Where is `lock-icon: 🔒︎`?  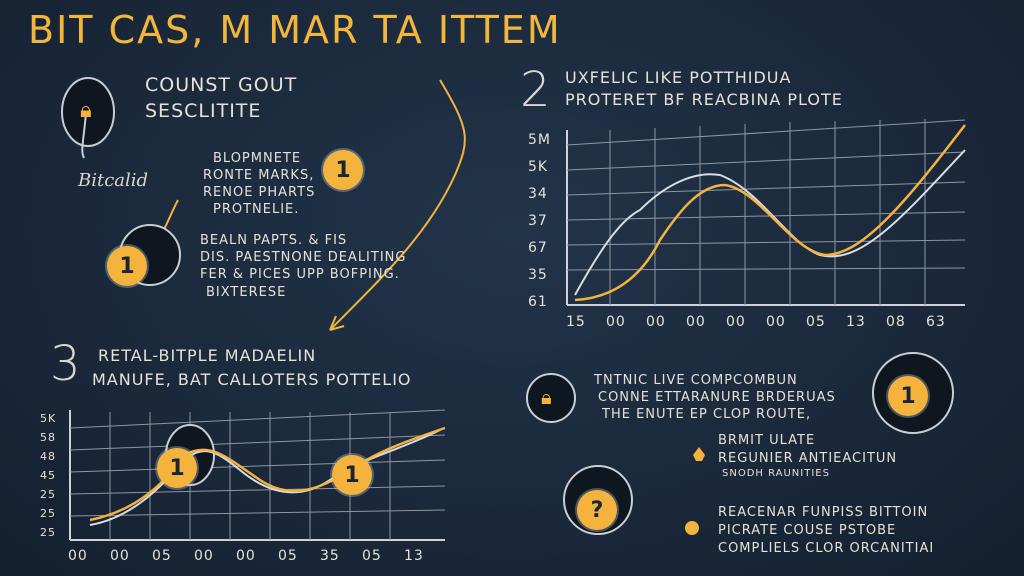 lock-icon: 🔒︎ is located at coordinates (86, 110).